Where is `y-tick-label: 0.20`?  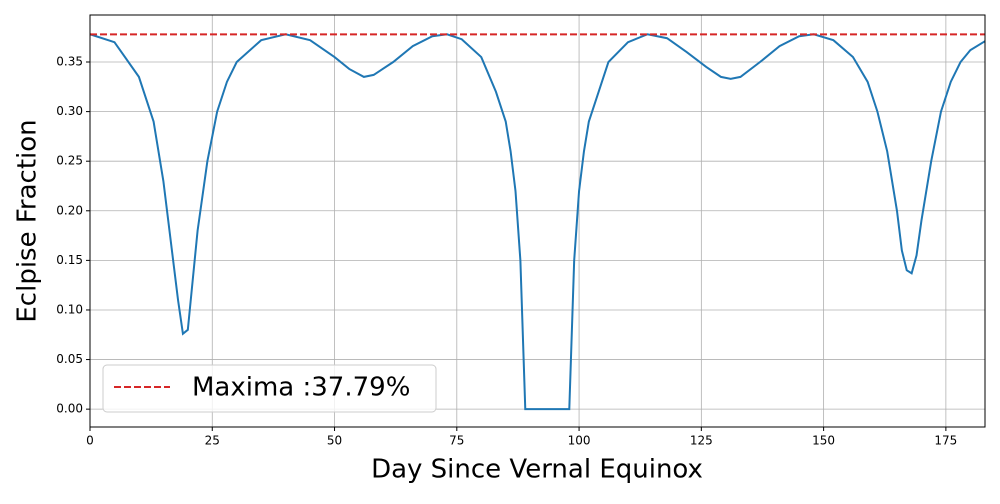 y-tick-label: 0.20 is located at coordinates (69, 210).